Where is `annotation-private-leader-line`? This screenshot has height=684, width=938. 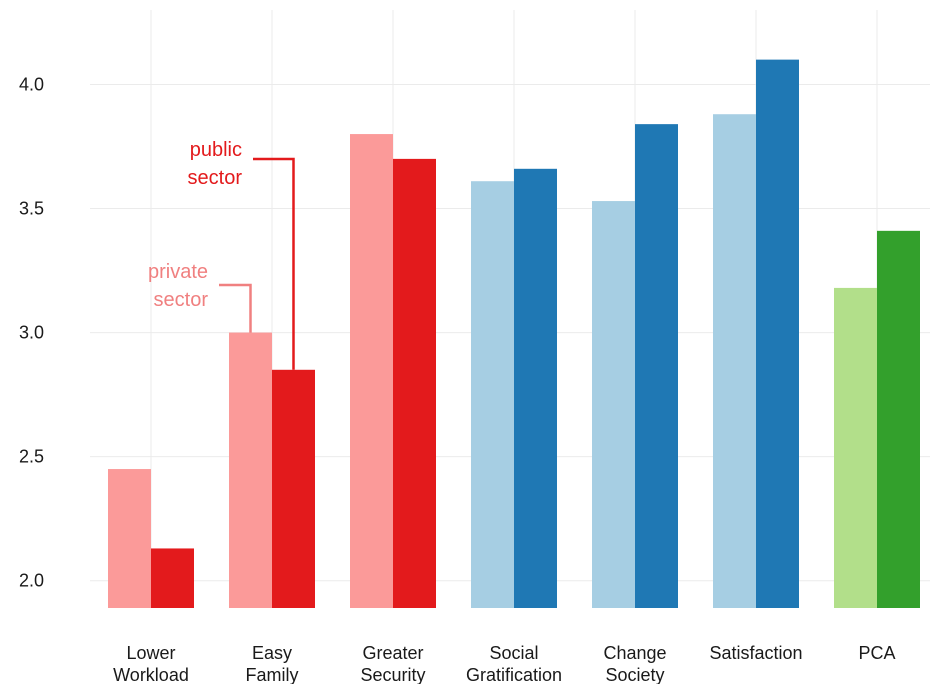 annotation-private-leader-line is located at coordinates (235, 308).